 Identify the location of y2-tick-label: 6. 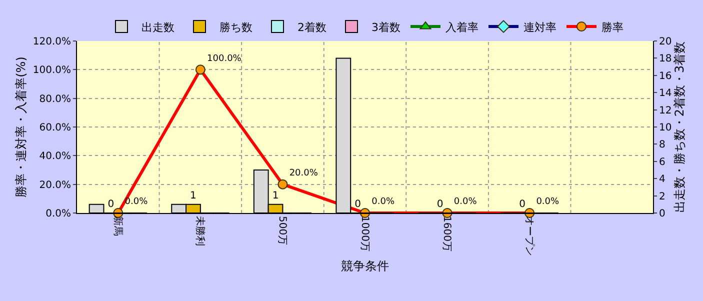
(662, 162).